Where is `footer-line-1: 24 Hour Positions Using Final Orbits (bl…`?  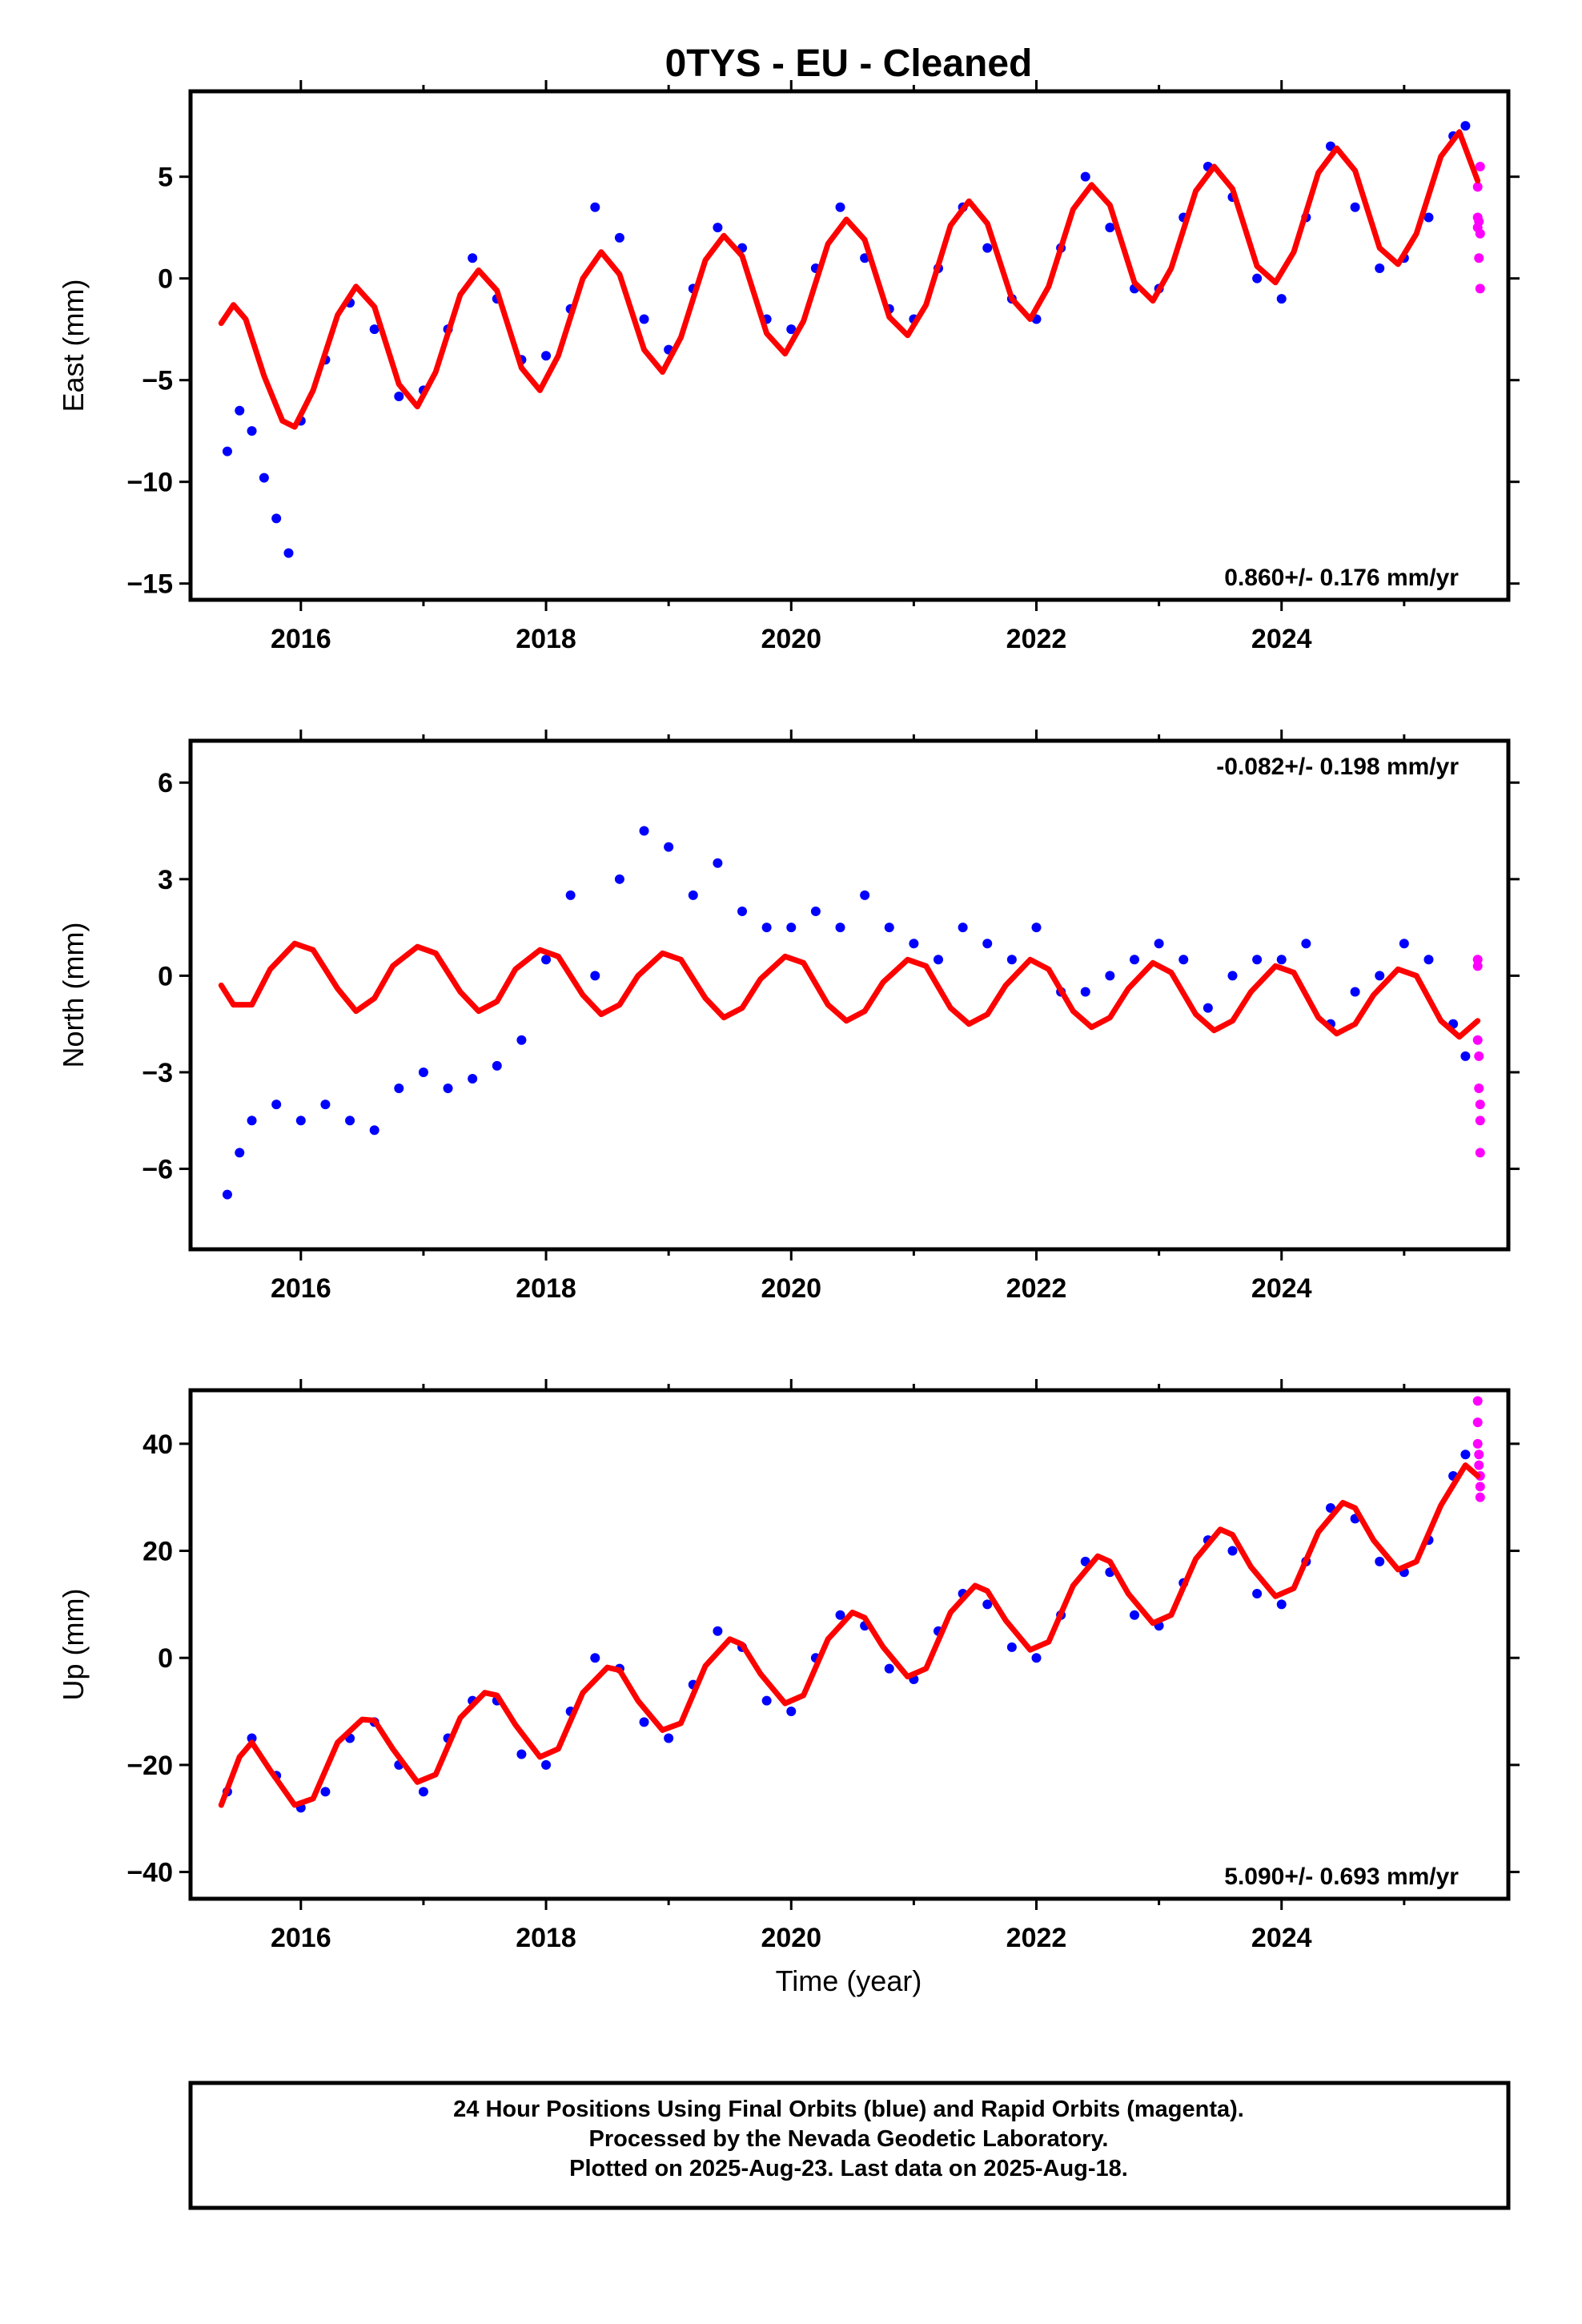
footer-line-1: 24 Hour Positions Using Final Orbits (bl… is located at coordinates (848, 2109).